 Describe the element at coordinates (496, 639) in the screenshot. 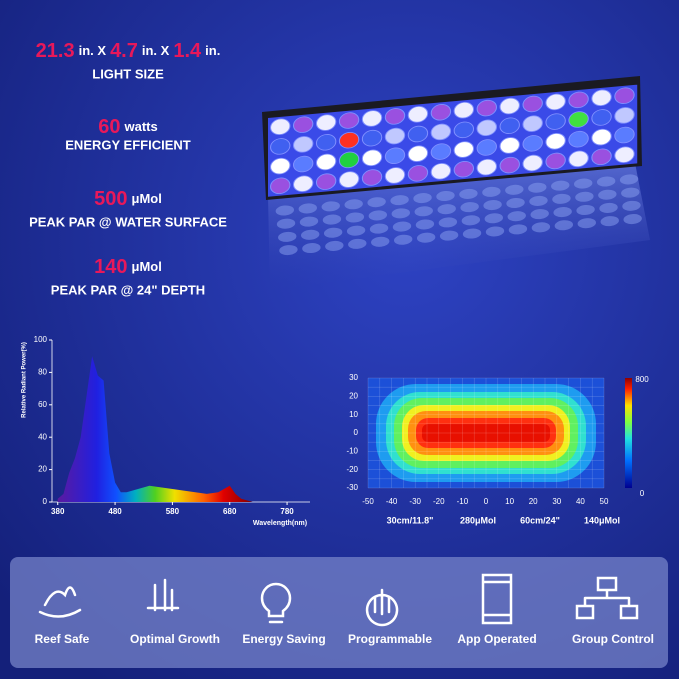

I see `feature-label: App Operated` at that location.